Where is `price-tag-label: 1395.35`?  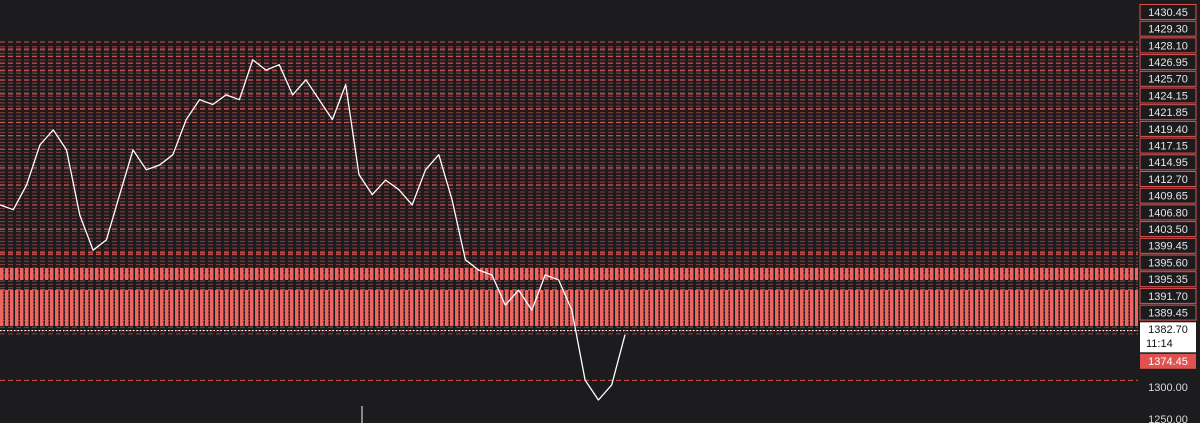 price-tag-label: 1395.35 is located at coordinates (1168, 280).